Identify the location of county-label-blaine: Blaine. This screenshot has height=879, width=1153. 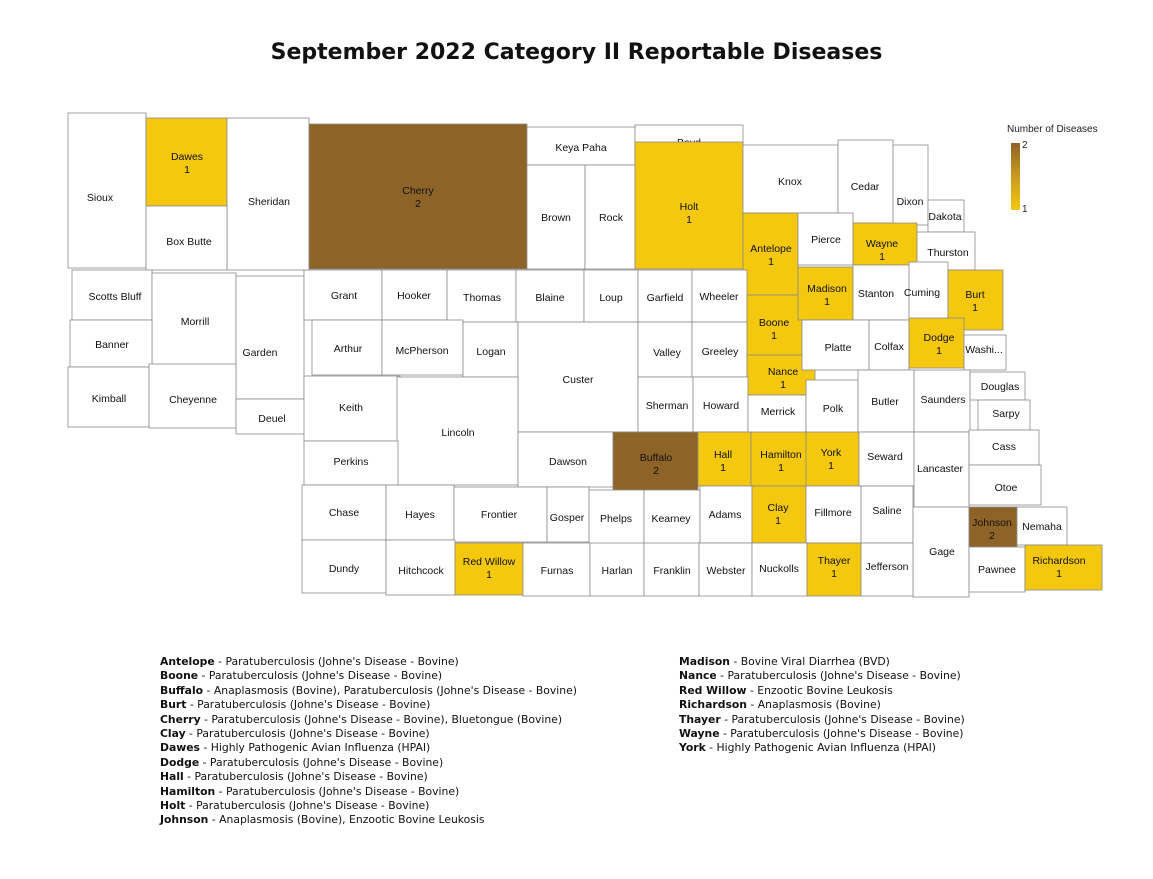
(549, 298).